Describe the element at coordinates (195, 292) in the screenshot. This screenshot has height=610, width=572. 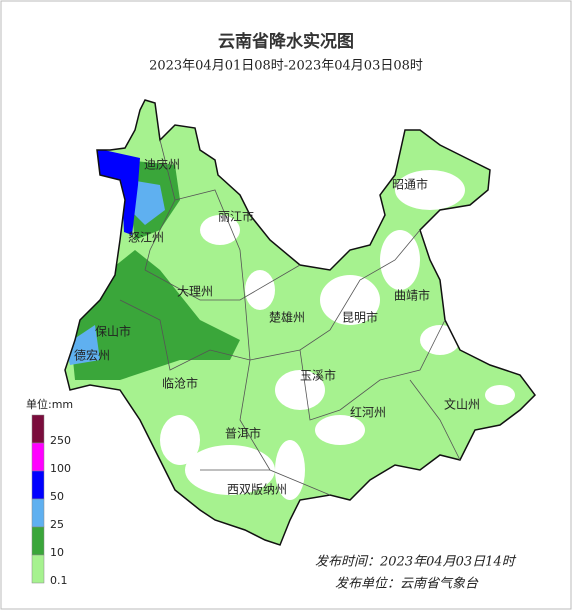
I see `region-label: 大理州` at that location.